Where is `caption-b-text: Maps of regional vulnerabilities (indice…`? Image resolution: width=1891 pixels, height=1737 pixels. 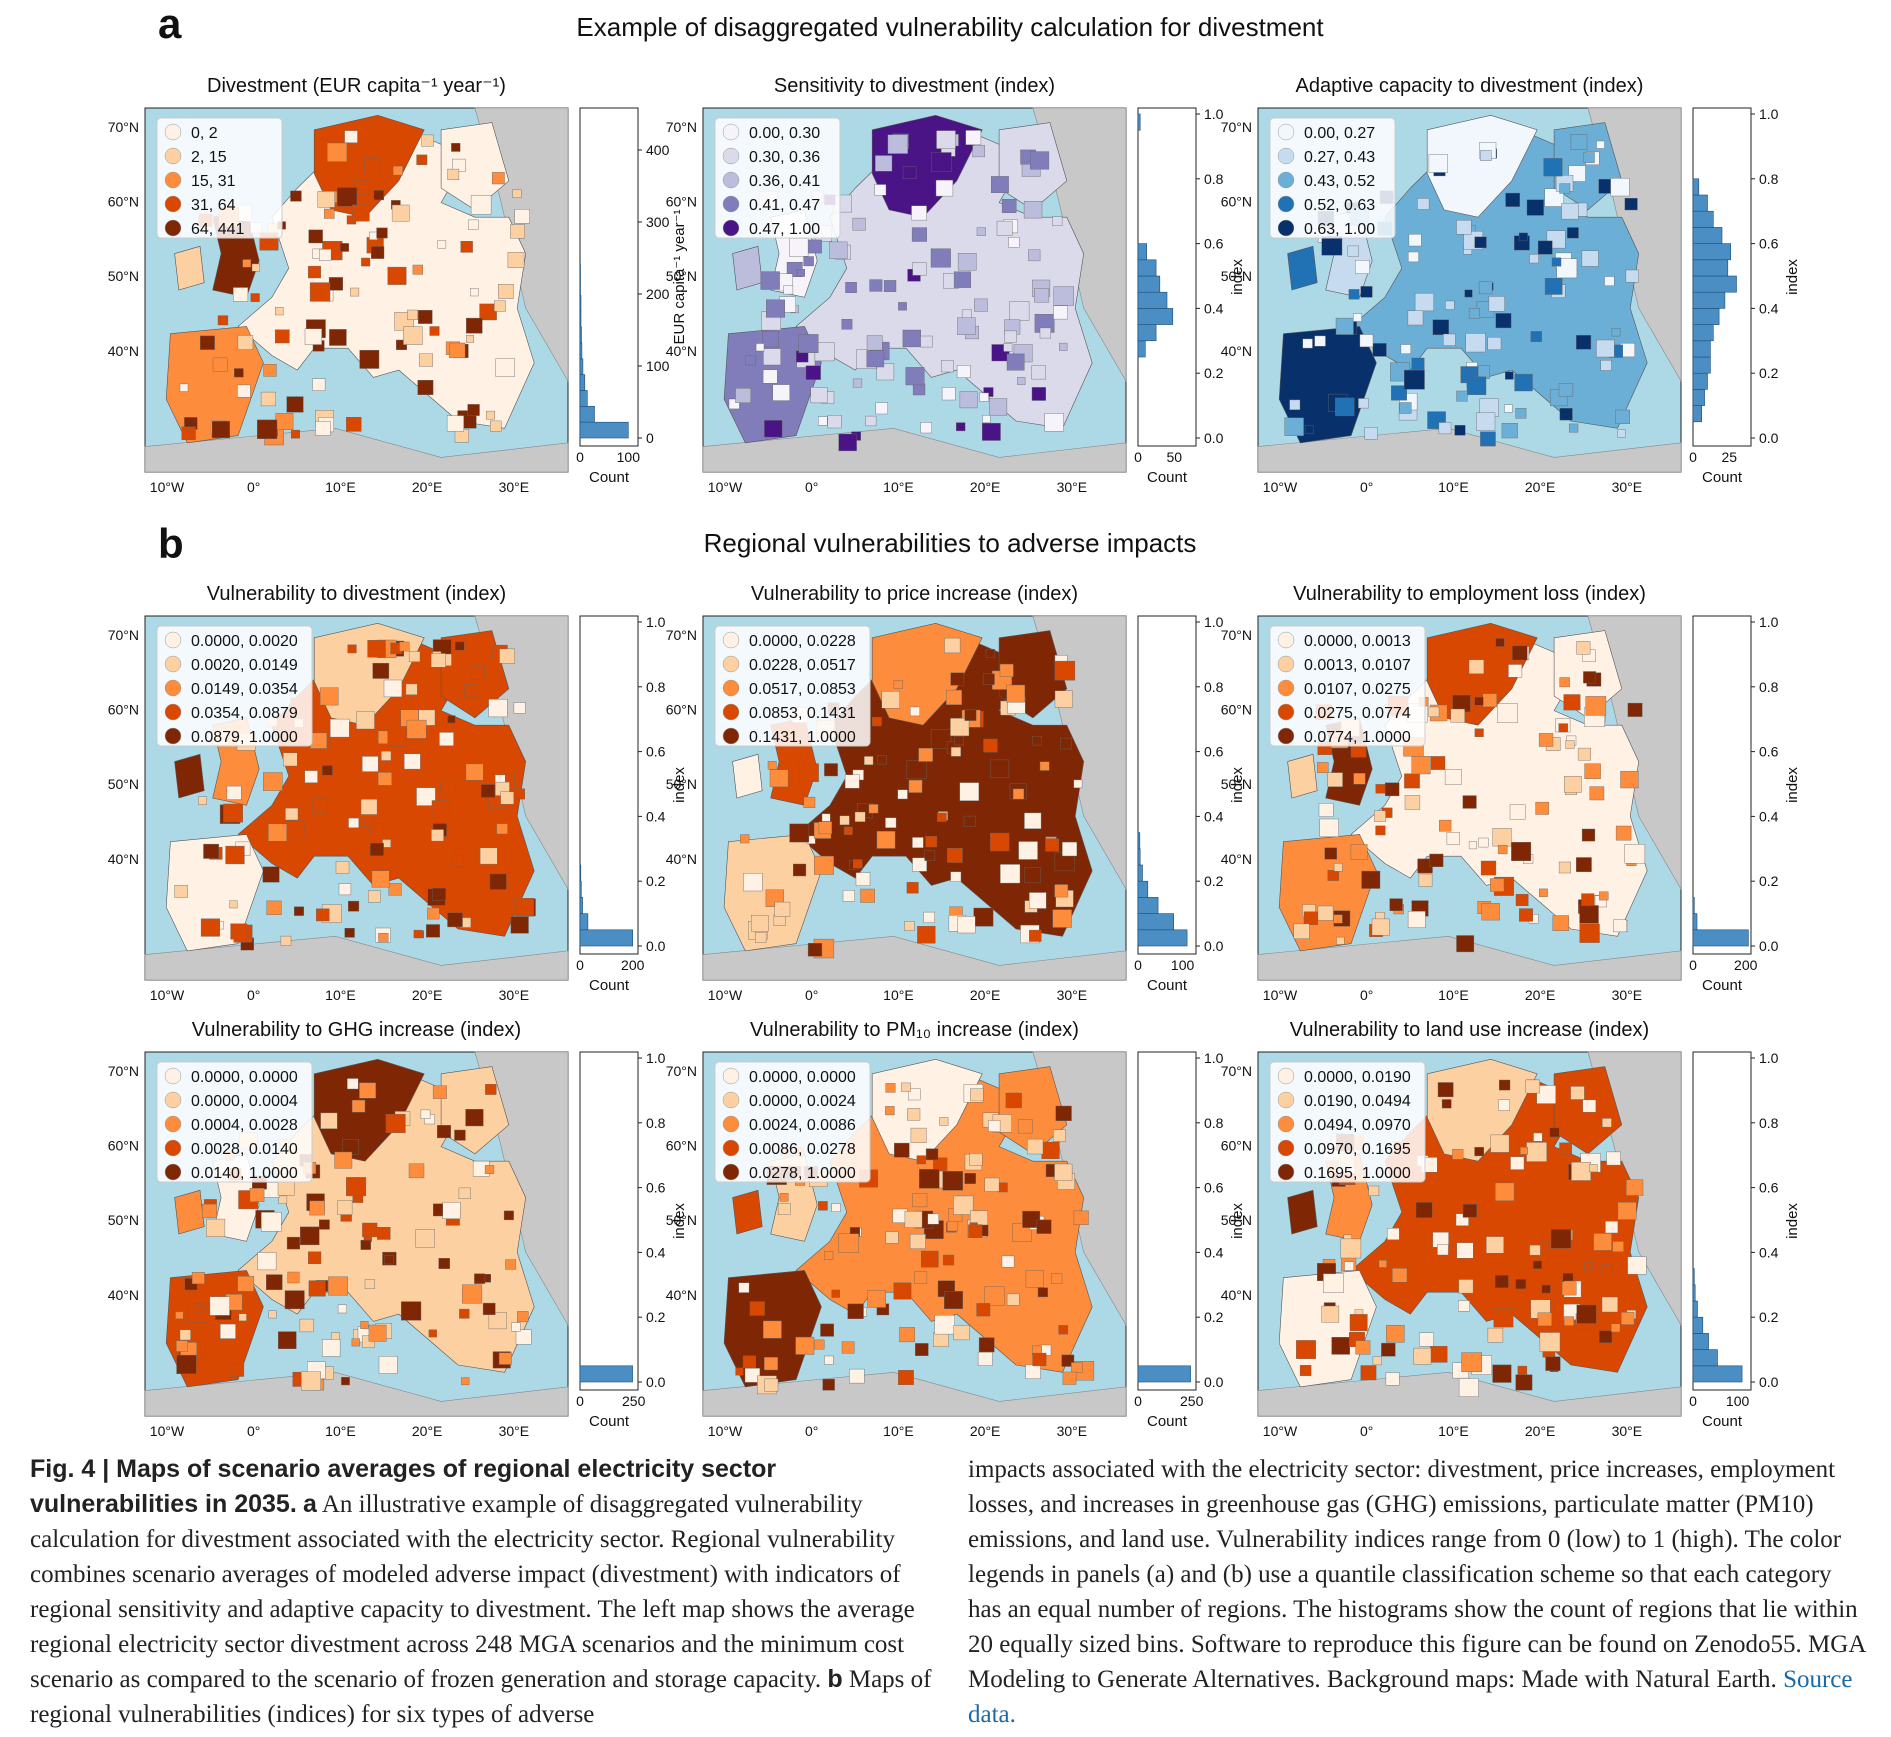 caption-b-text: Maps of regional vulnerabilities (indice… is located at coordinates (481, 1697).